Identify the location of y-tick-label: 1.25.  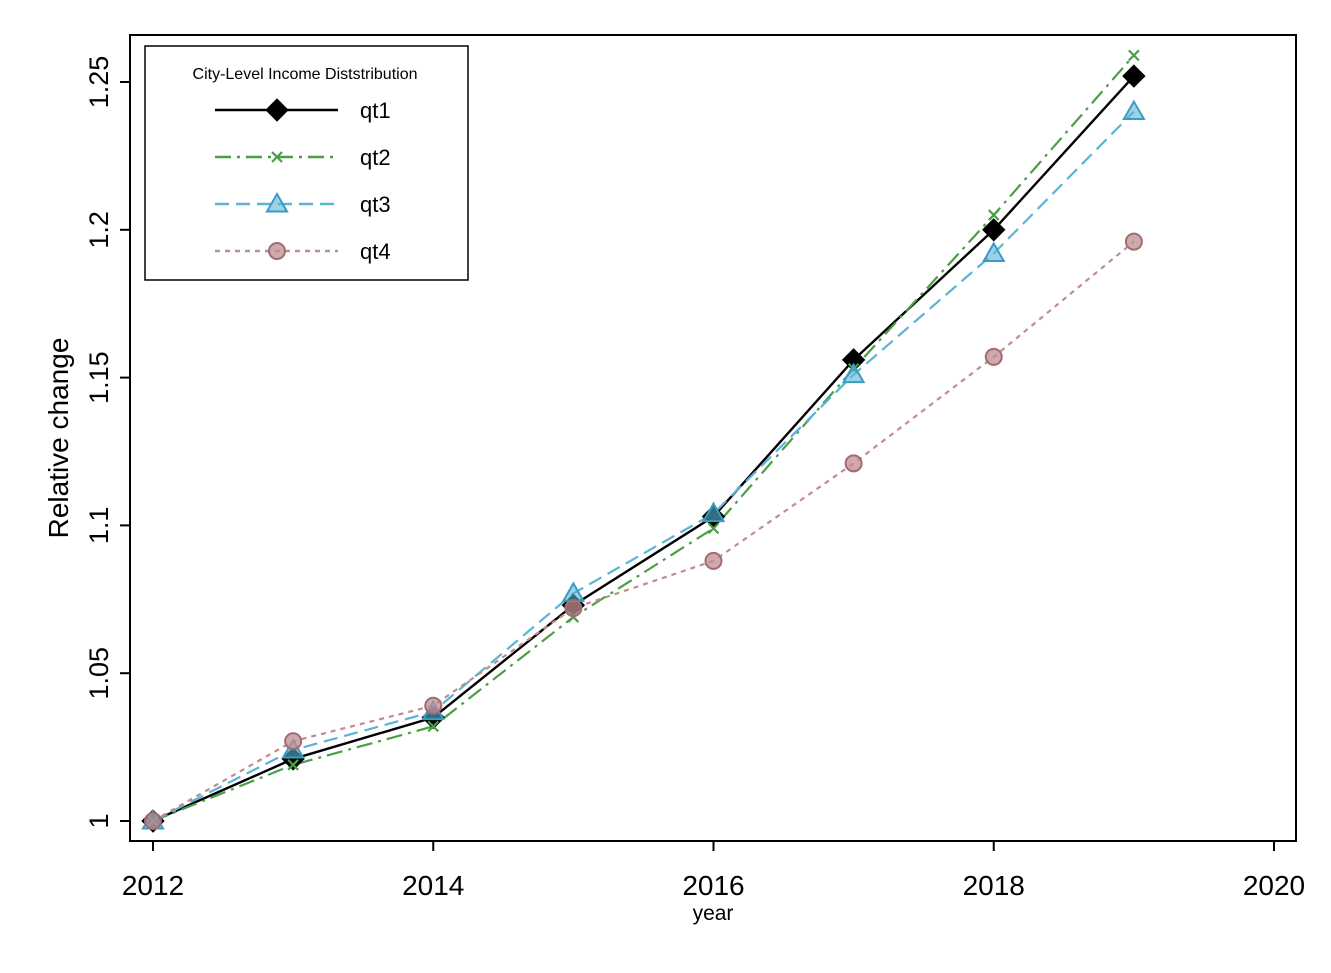
(99, 82).